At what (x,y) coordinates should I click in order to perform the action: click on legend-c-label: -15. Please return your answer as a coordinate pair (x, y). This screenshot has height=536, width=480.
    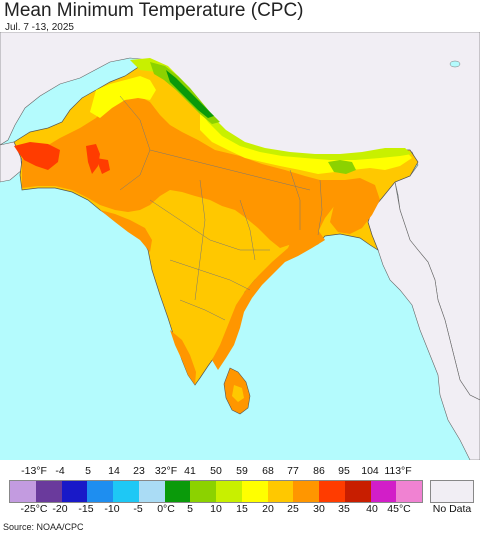
    Looking at the image, I should click on (86, 509).